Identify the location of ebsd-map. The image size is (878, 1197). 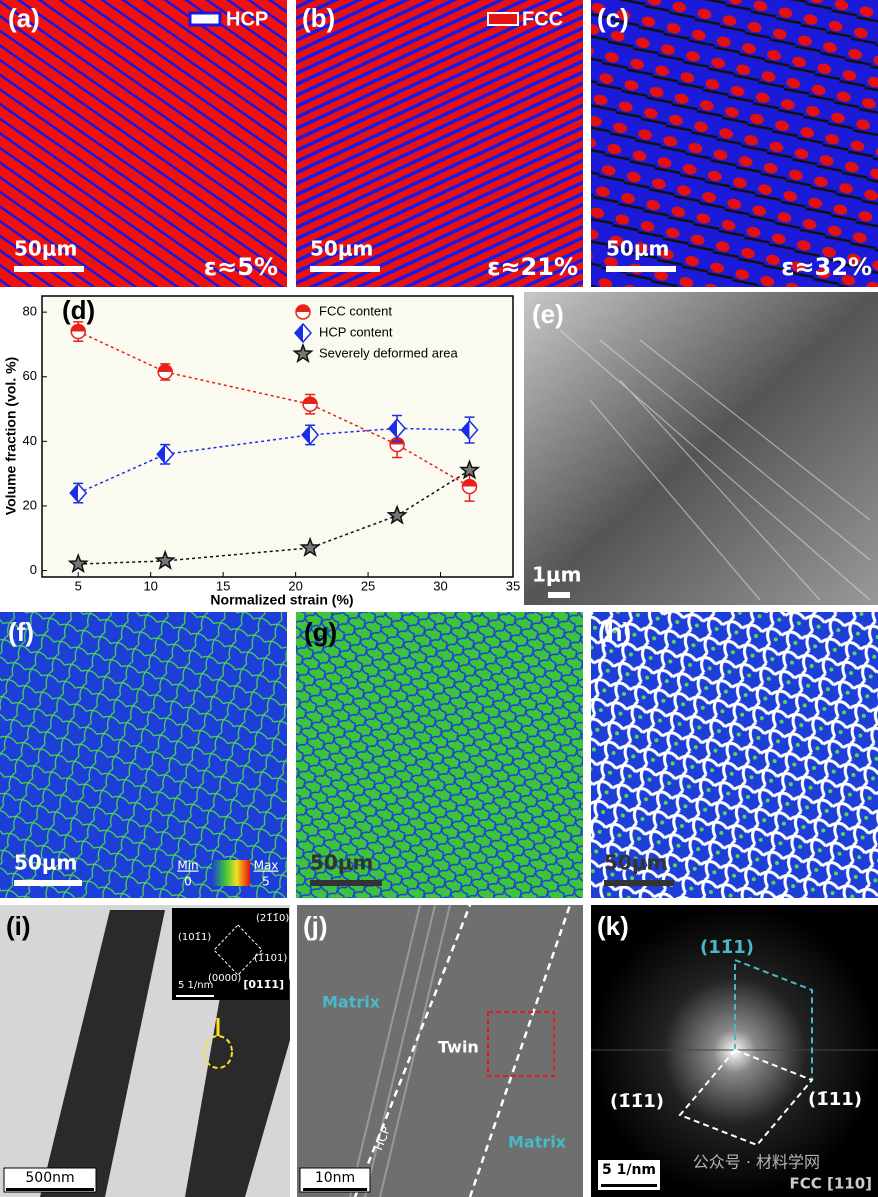
(439, 143).